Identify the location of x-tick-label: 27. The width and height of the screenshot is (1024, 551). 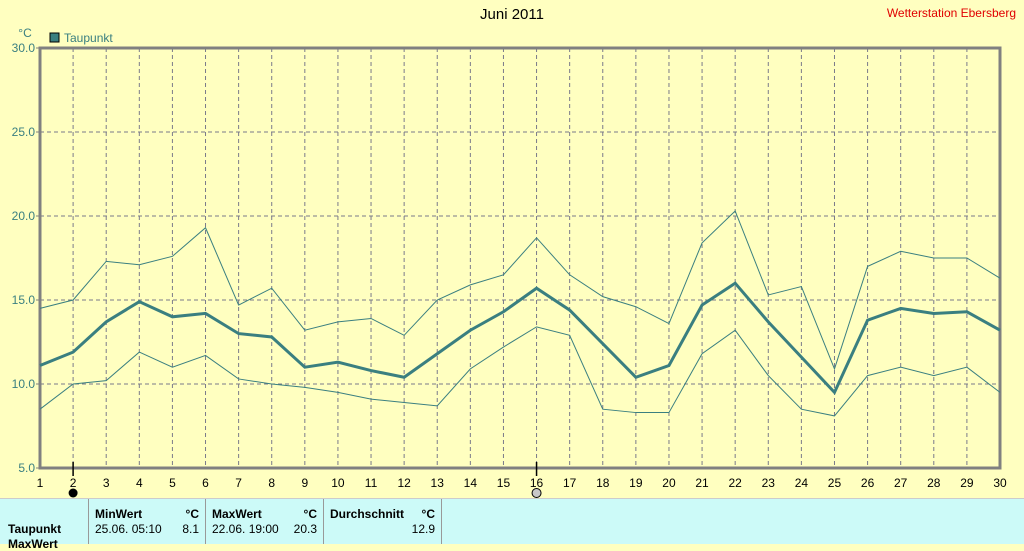
(901, 483).